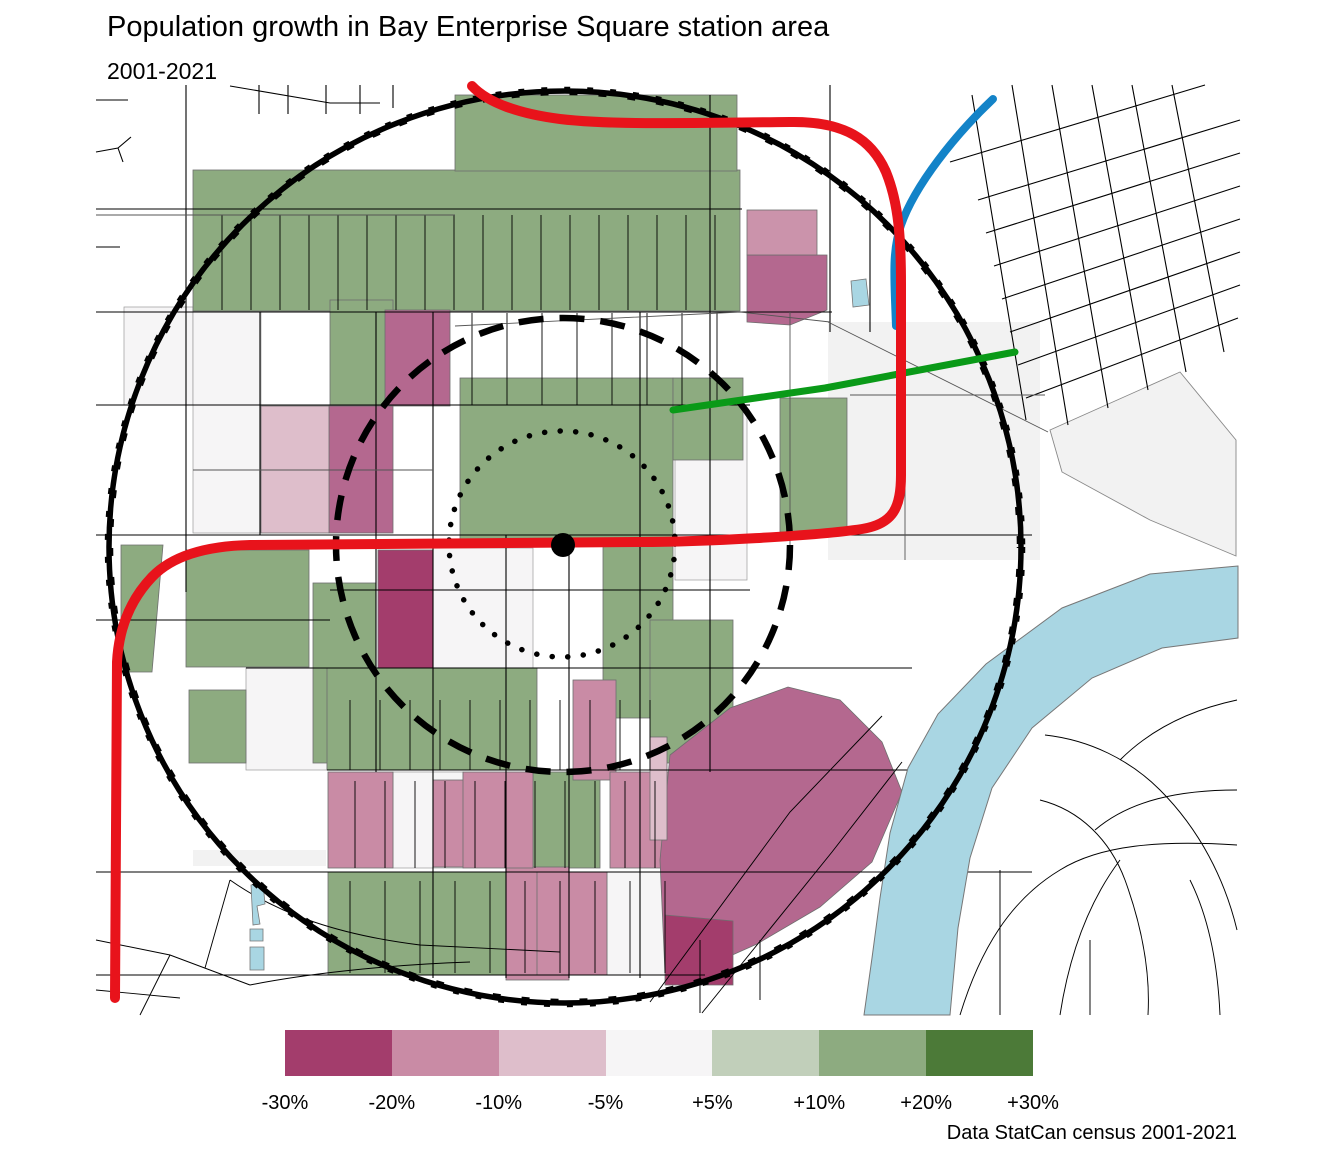 This screenshot has width=1344, height=1152. Describe the element at coordinates (285, 1103) in the screenshot. I see `legend-tick-label: -30%` at that location.